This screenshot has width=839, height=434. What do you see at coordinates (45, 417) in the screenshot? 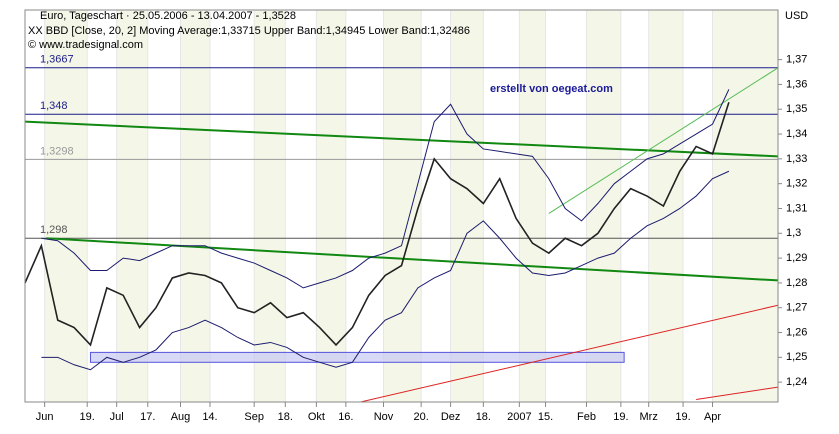
I see `x-tick-label: Jun` at bounding box center [45, 417].